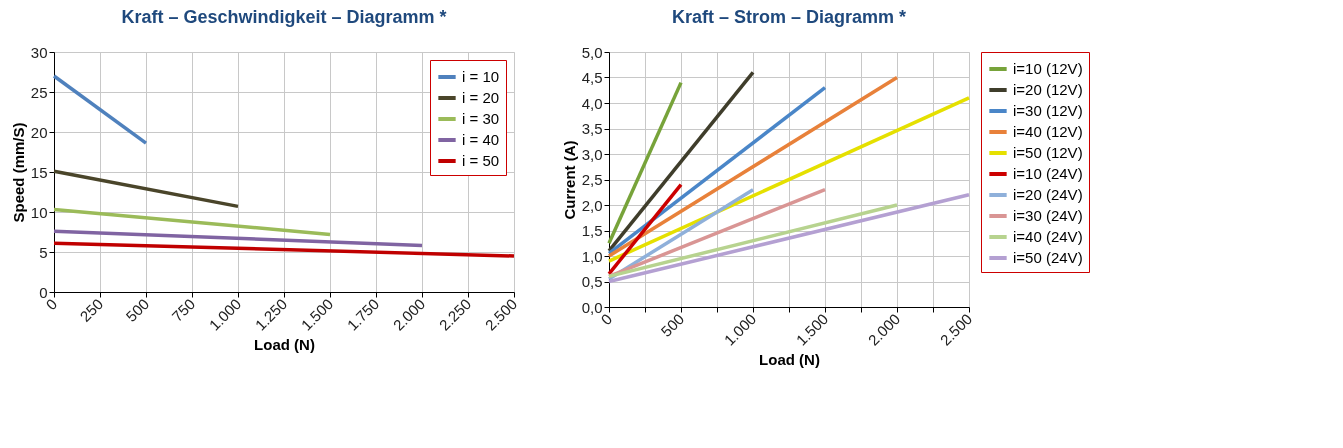  What do you see at coordinates (1048, 131) in the screenshot?
I see `legend-label: i=40 (12V)` at bounding box center [1048, 131].